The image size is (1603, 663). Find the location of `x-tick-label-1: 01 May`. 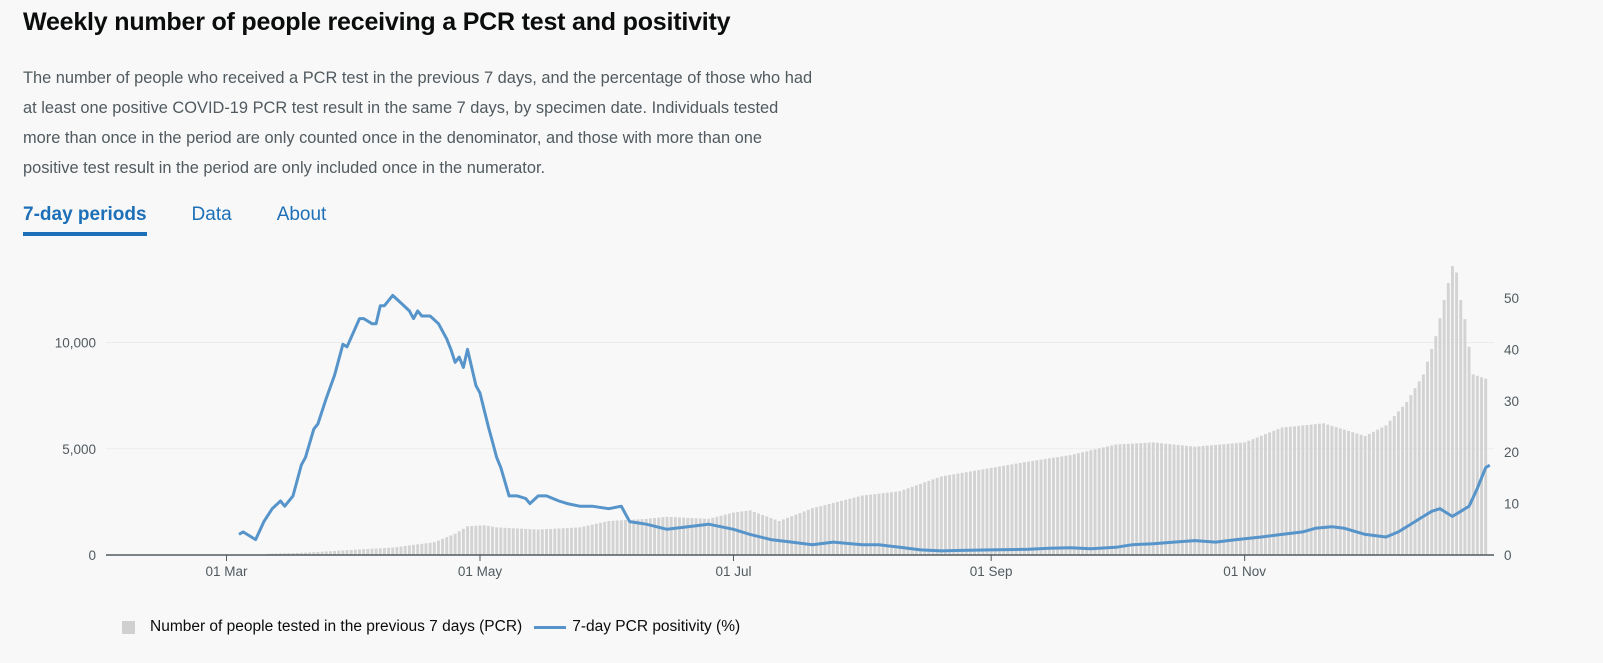

x-tick-label-1: 01 May is located at coordinates (480, 571).